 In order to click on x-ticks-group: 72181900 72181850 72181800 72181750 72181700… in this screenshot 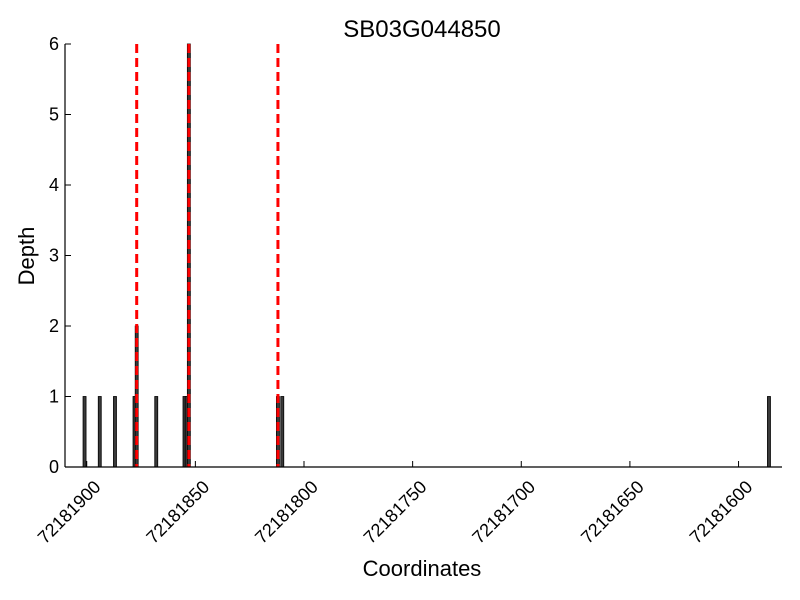, I will do `click(395, 504)`.